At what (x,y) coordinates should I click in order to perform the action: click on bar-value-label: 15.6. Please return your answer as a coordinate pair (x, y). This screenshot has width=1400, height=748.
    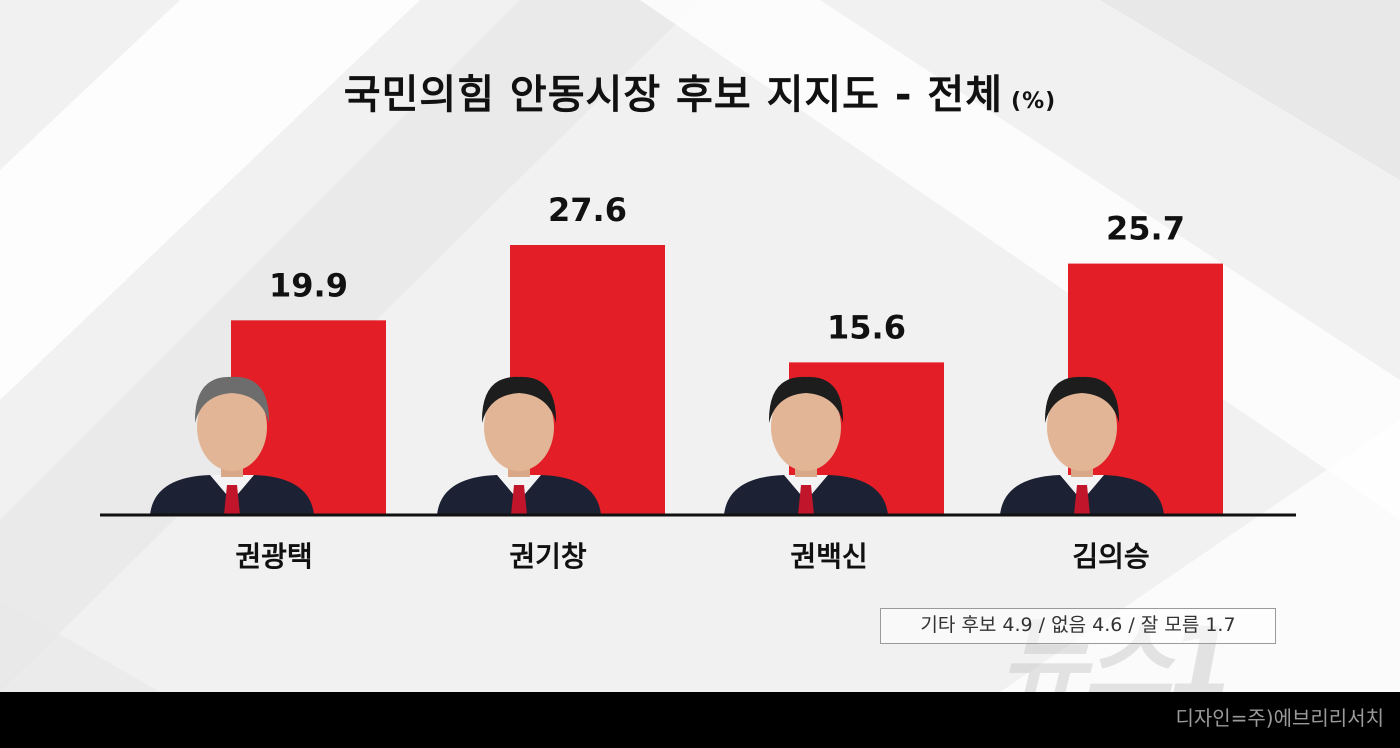
    Looking at the image, I should click on (866, 327).